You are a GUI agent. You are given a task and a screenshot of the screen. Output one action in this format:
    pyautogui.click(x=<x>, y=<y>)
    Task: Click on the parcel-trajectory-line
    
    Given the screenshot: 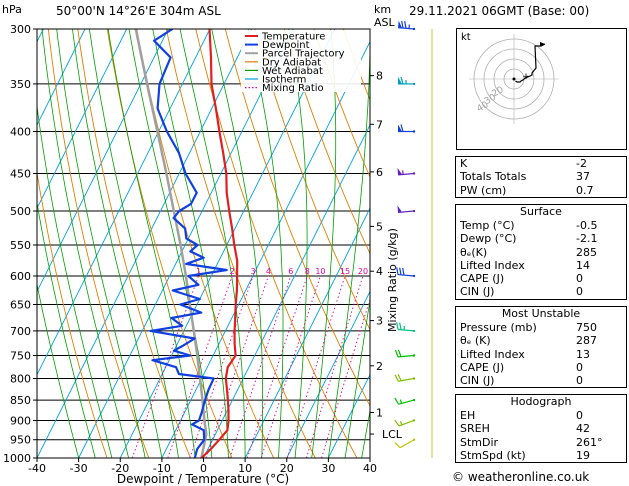 What is the action you would take?
    pyautogui.click(x=171, y=243)
    